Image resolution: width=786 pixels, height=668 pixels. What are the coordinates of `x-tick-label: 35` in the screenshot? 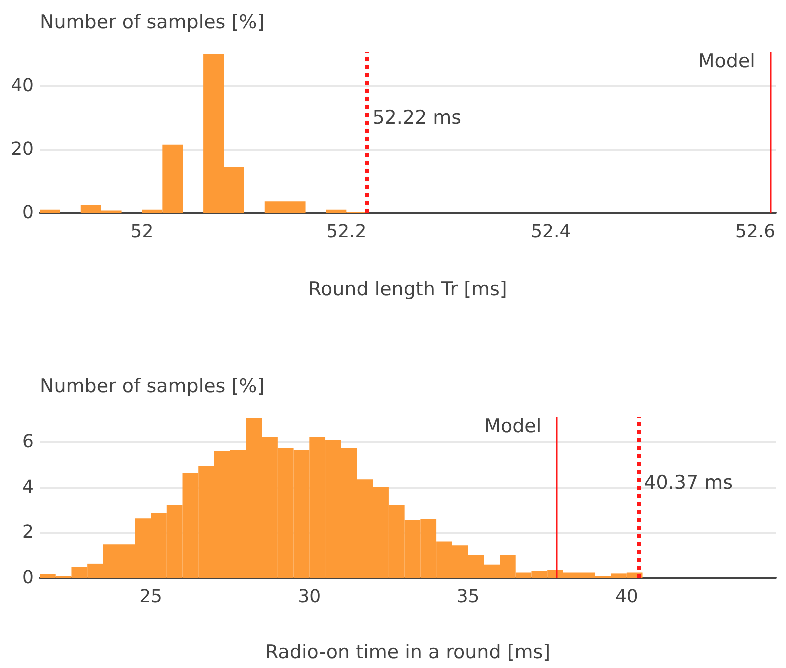 It's located at (468, 597).